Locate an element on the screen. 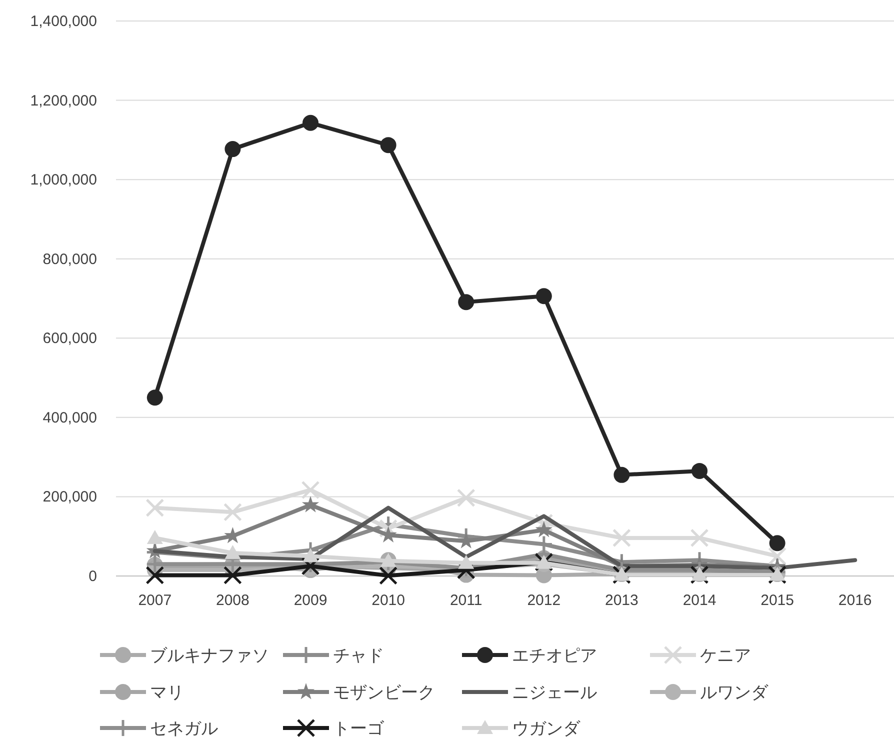  x-tick-label: 2007 is located at coordinates (155, 600).